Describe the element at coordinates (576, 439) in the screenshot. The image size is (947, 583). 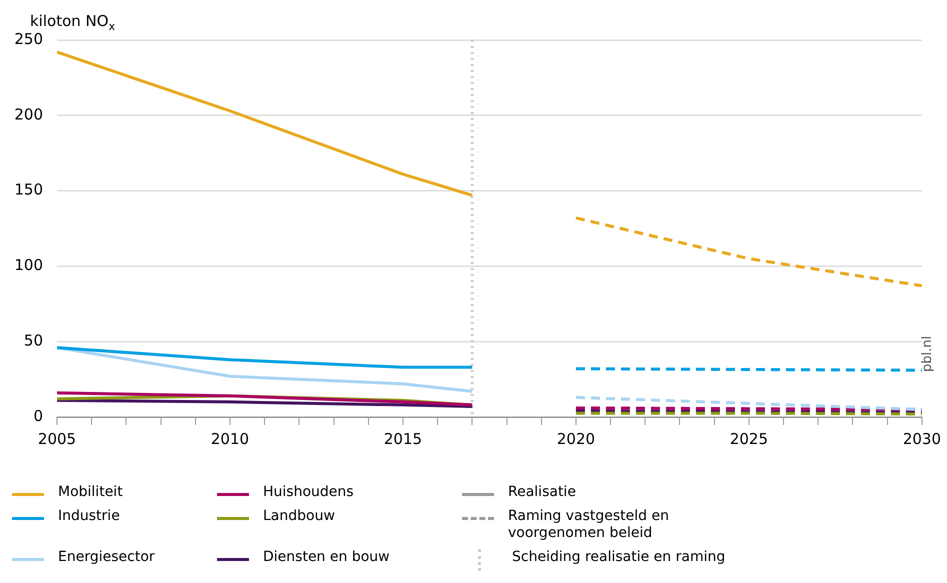
I see `x-tick-label: 2020` at that location.